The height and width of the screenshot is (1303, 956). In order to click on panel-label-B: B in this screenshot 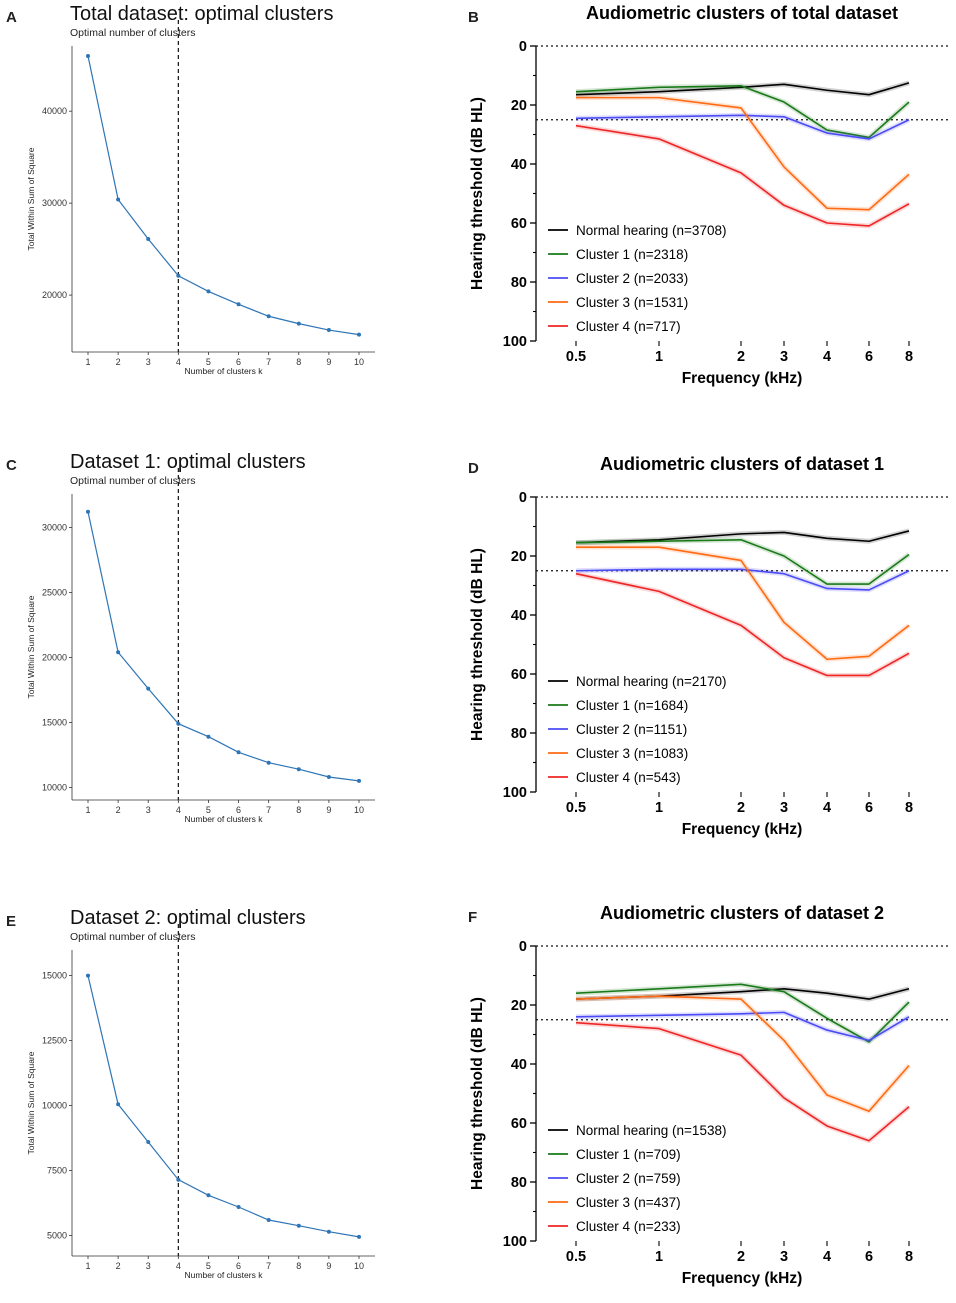, I will do `click(473, 17)`.